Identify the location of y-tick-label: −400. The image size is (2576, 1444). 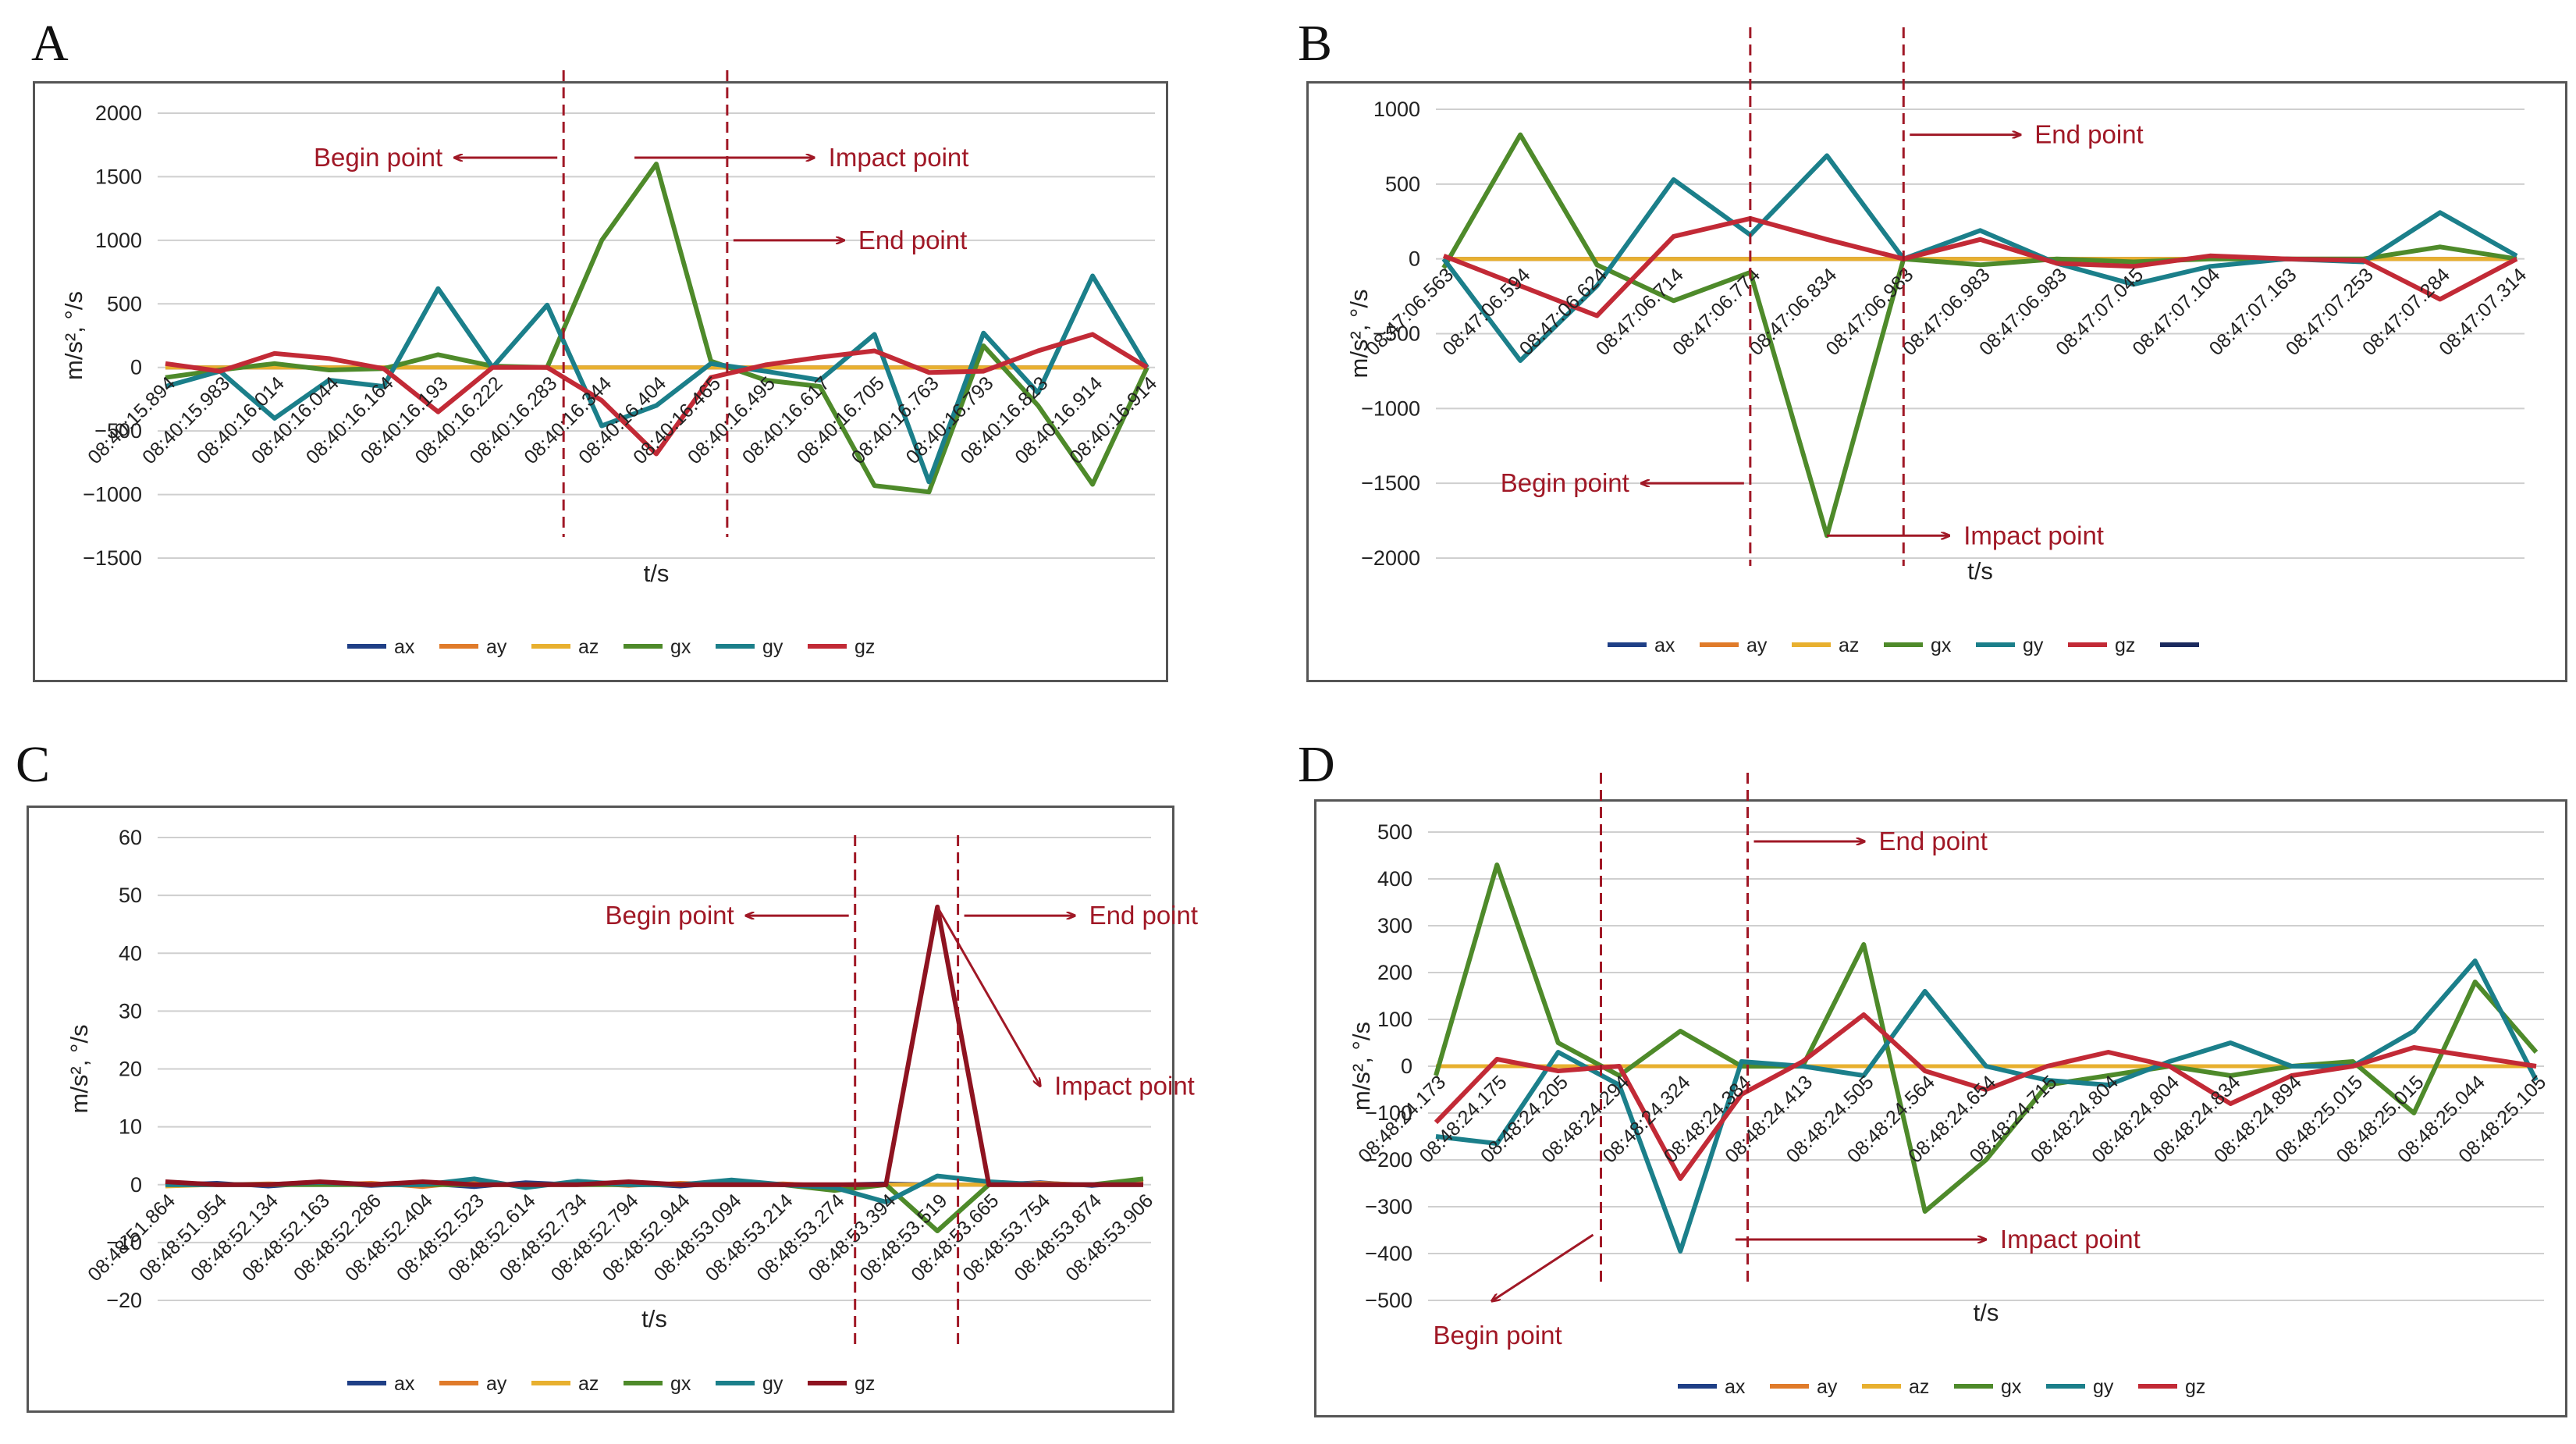
(1388, 1254).